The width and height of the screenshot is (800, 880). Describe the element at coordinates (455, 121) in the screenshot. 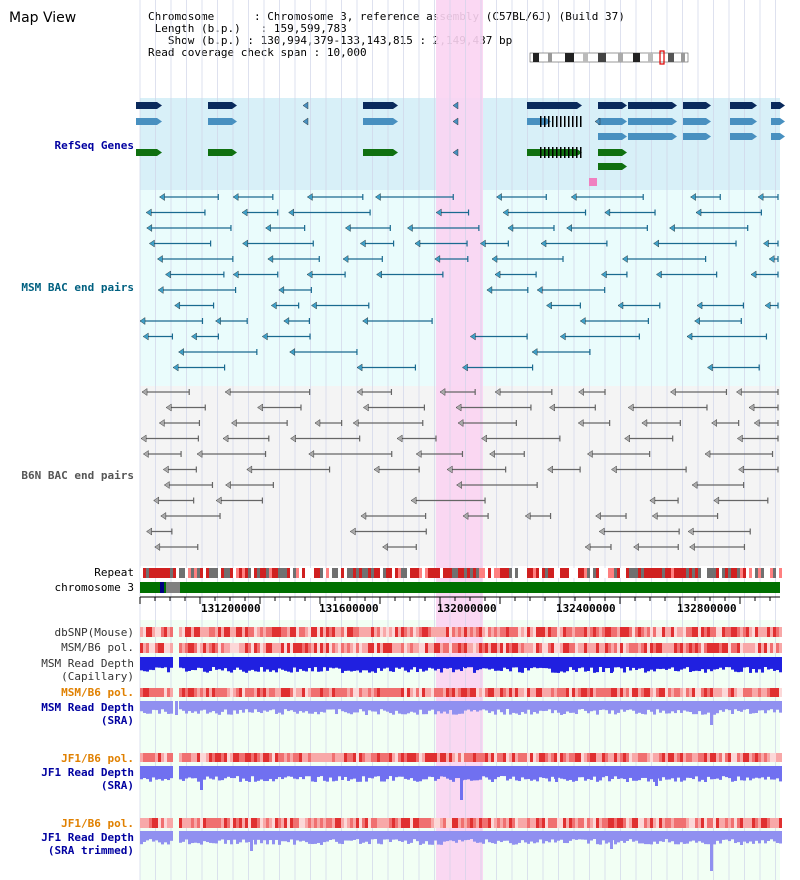

I see `gene-end-marker` at that location.